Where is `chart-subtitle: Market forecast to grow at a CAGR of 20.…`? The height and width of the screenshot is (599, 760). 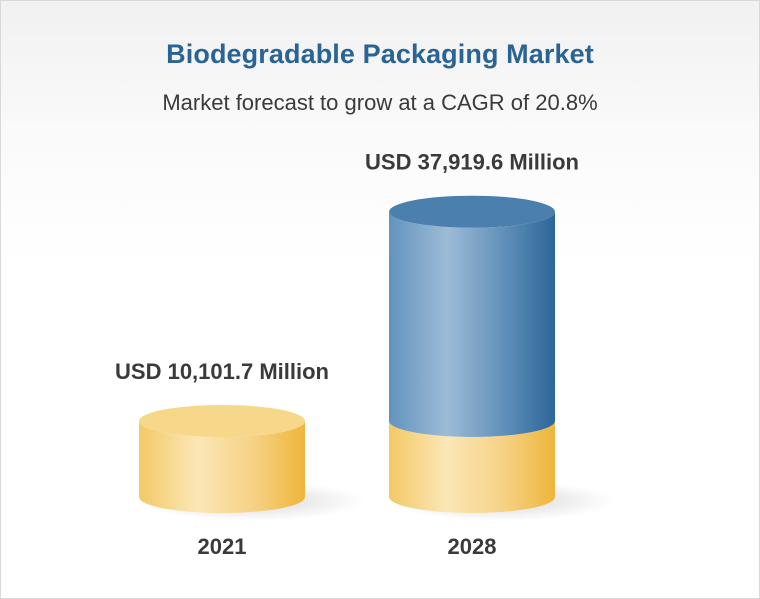 chart-subtitle: Market forecast to grow at a CAGR of 20.… is located at coordinates (380, 102).